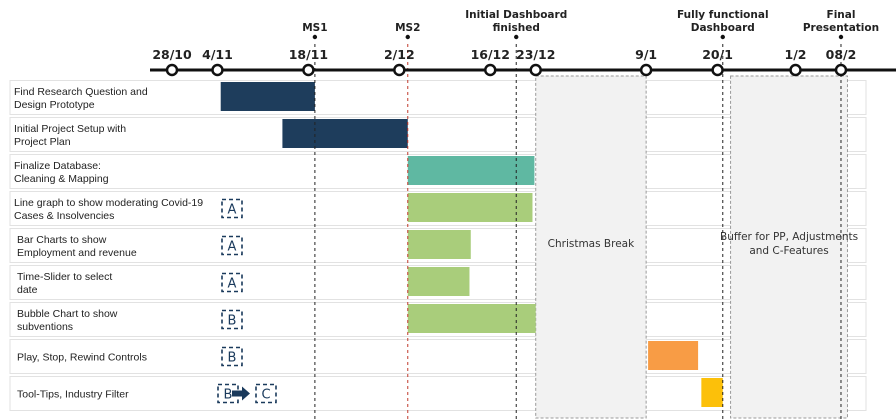  I want to click on milestone-label: Fully functional, so click(723, 15).